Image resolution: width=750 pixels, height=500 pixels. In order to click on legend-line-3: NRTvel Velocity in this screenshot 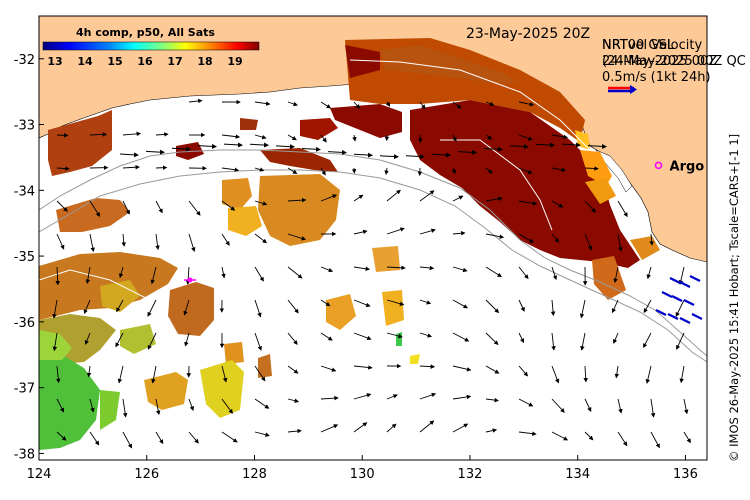, I will do `click(652, 45)`.